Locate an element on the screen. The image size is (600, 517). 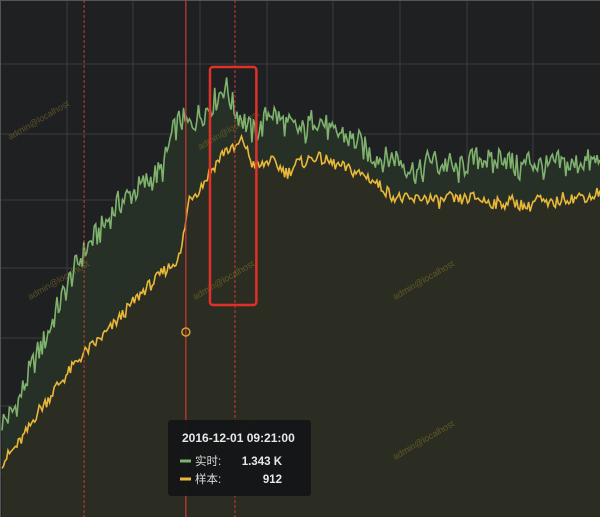
tooltip-label-realtime: 实时: is located at coordinates (208, 461).